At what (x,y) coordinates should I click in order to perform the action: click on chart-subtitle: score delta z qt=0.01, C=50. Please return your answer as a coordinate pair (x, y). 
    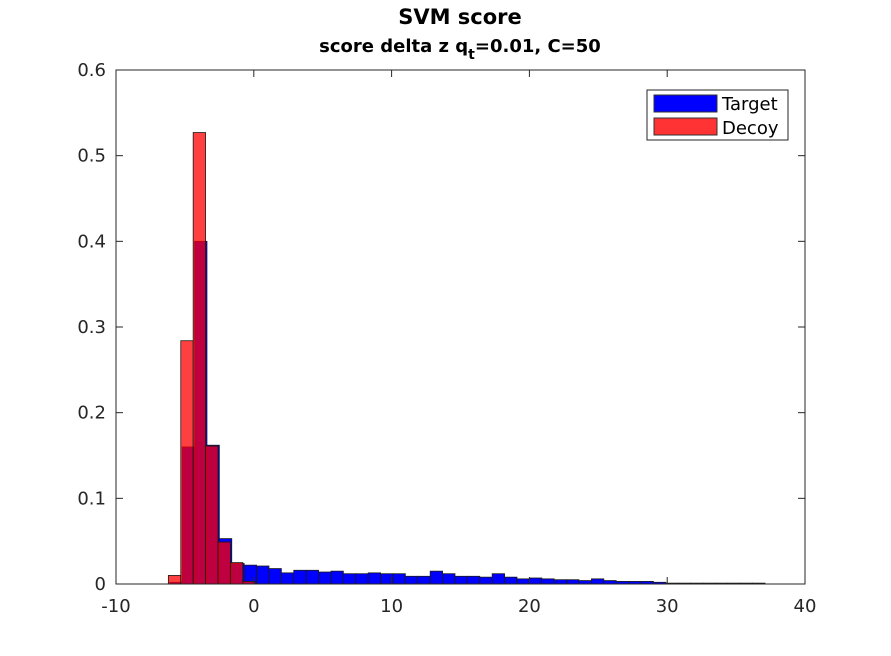
    Looking at the image, I should click on (460, 49).